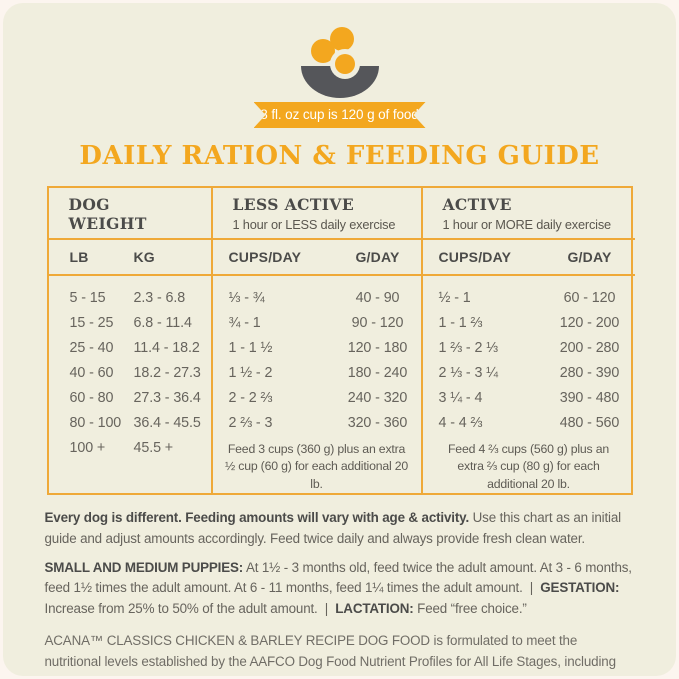  I want to click on table-row: 1 - 1 ½ 120 - 180, so click(317, 348).